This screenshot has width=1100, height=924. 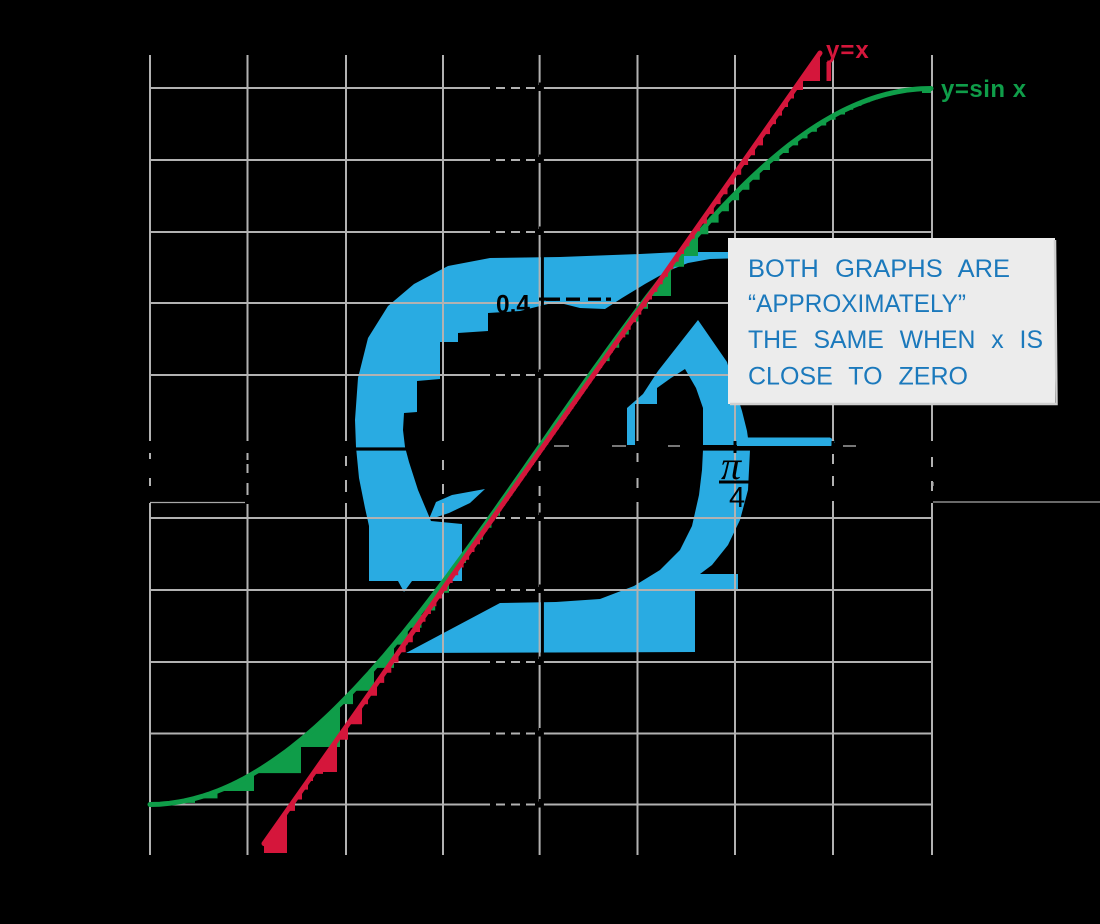 What do you see at coordinates (737, 498) in the screenshot?
I see `svg-text: 4` at bounding box center [737, 498].